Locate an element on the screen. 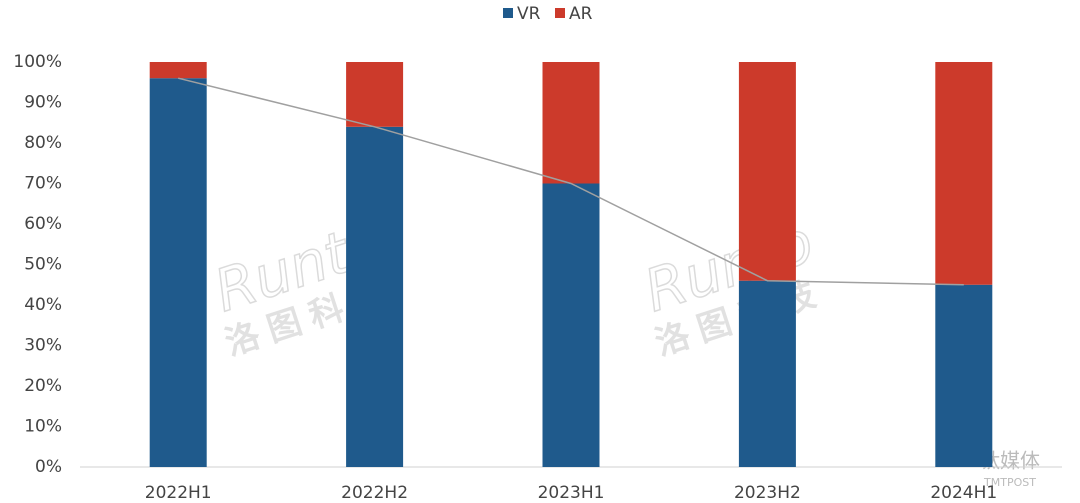  x-tick-label: 2023H2 is located at coordinates (767, 493).